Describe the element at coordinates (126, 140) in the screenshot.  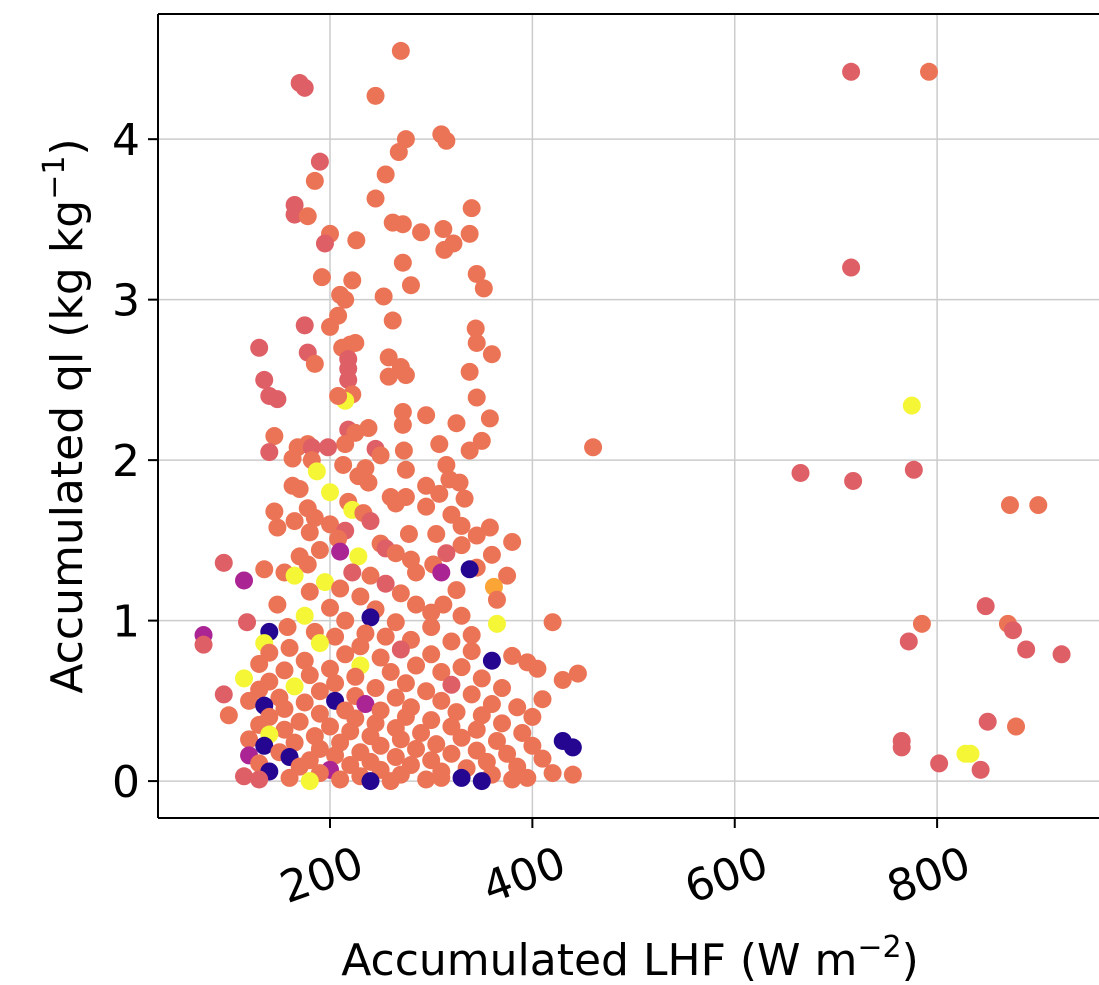
I see `y-tick-label: 4` at that location.